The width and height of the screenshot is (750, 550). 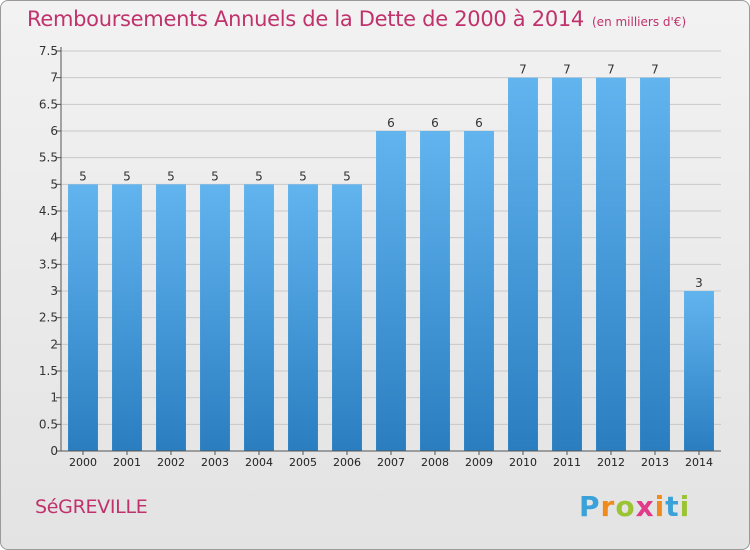 I want to click on y-tick-label: 0.5, so click(x=48, y=424).